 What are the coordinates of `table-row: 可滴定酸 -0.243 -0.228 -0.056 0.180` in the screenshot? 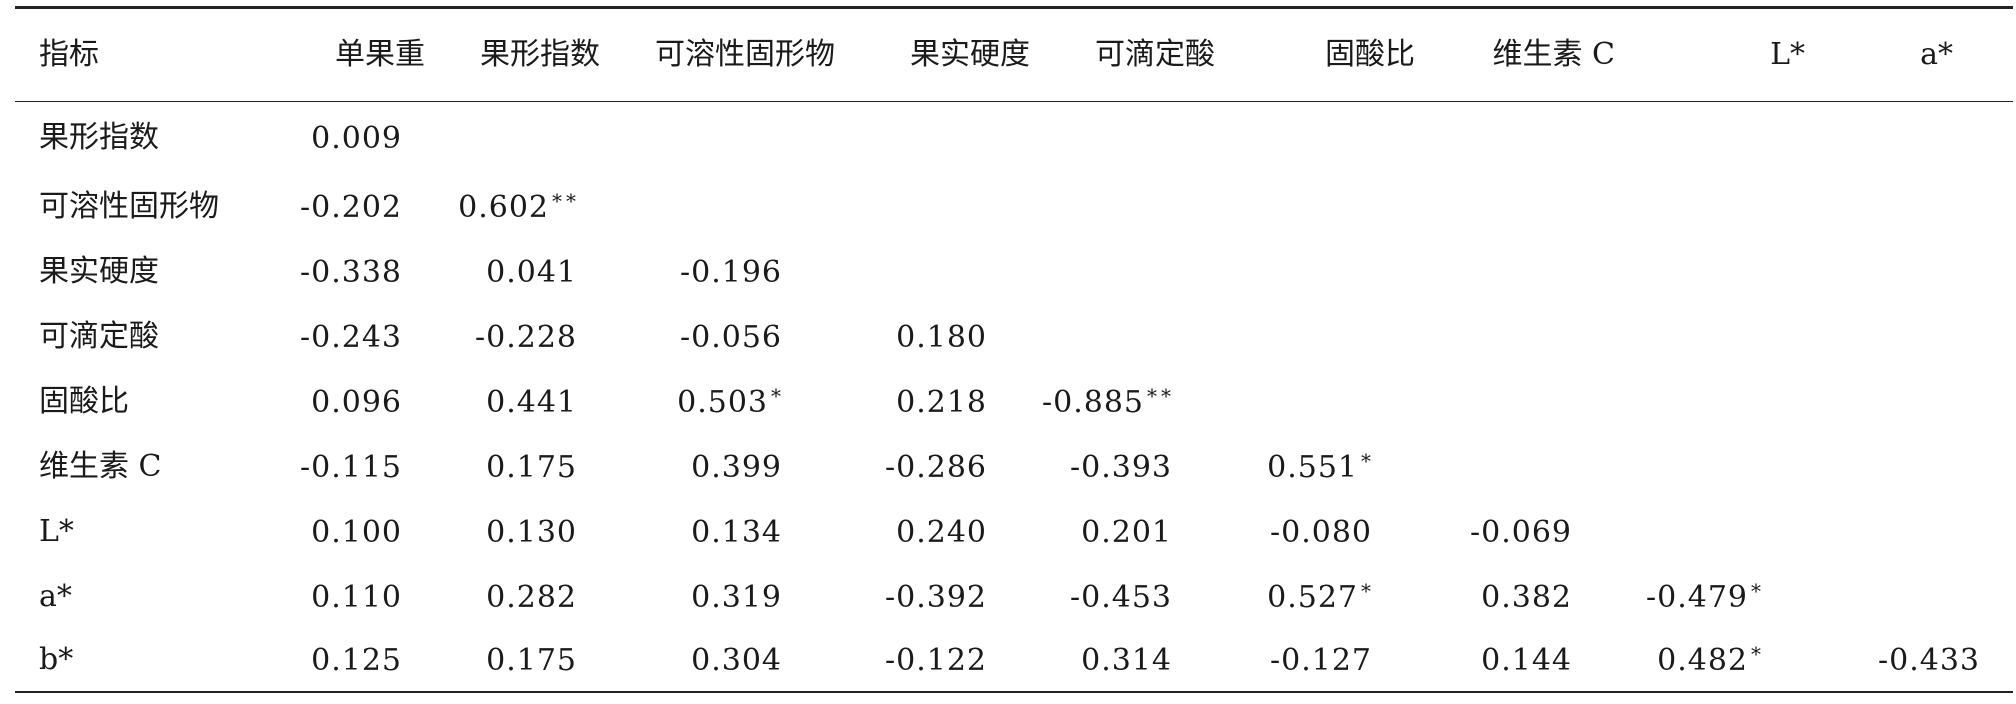 It's located at (1014, 336).